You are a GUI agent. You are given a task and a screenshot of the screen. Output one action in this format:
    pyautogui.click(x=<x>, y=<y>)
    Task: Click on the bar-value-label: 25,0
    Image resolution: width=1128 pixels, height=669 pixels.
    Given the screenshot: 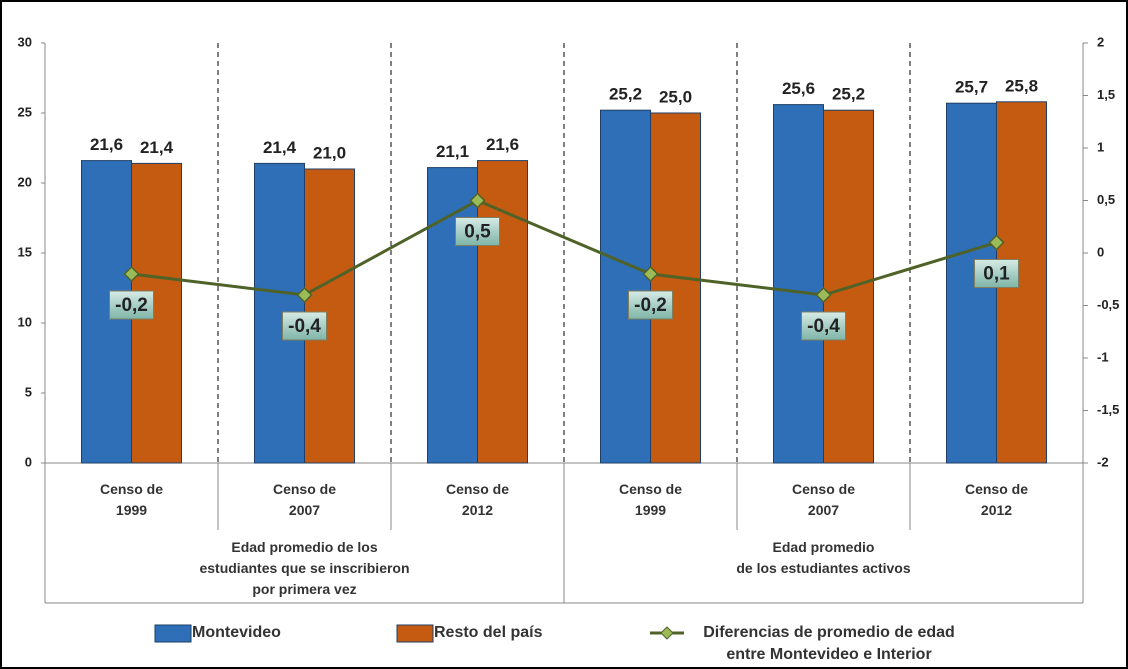 What is the action you would take?
    pyautogui.click(x=675, y=96)
    